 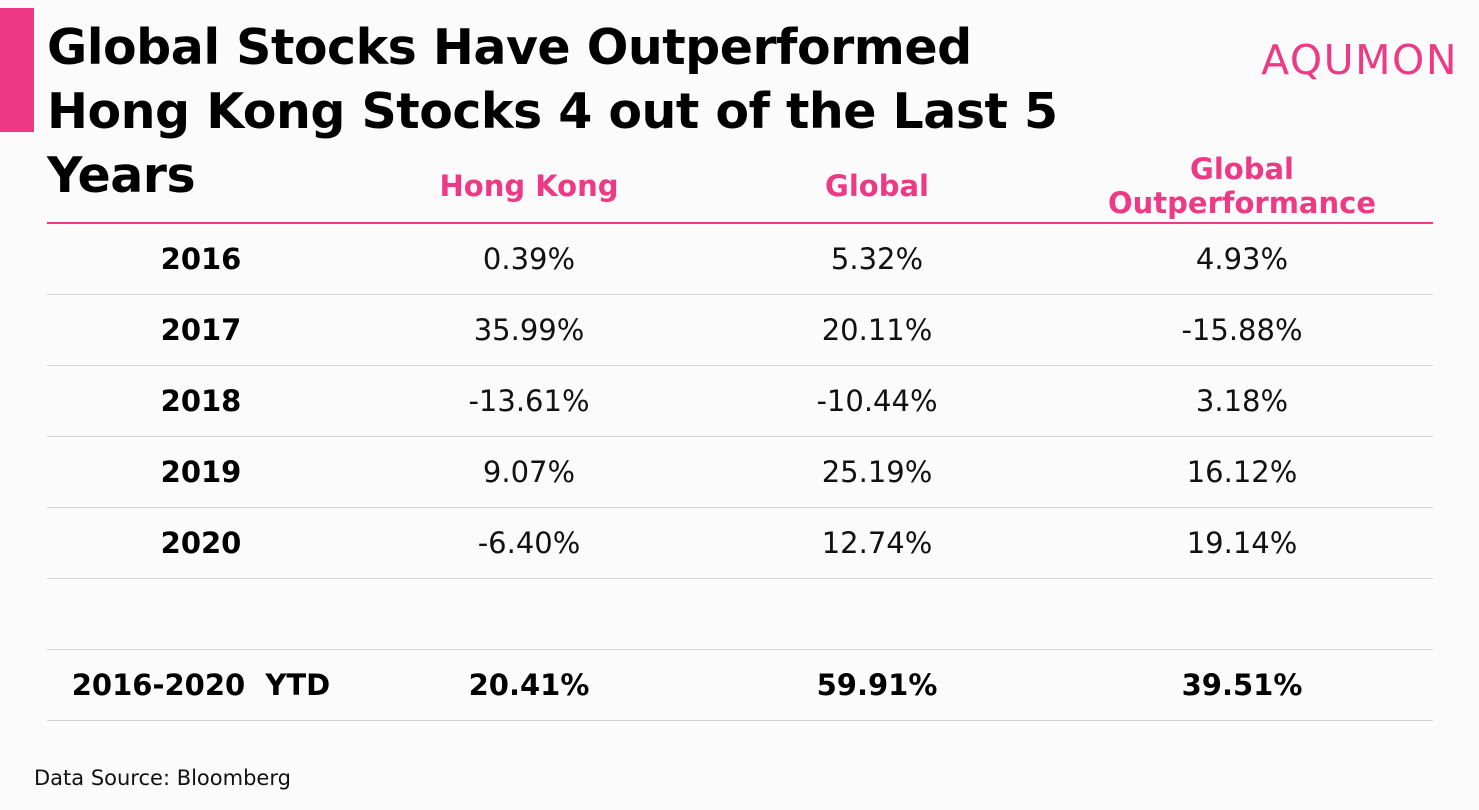 I want to click on row-year: 2017, so click(x=201, y=330).